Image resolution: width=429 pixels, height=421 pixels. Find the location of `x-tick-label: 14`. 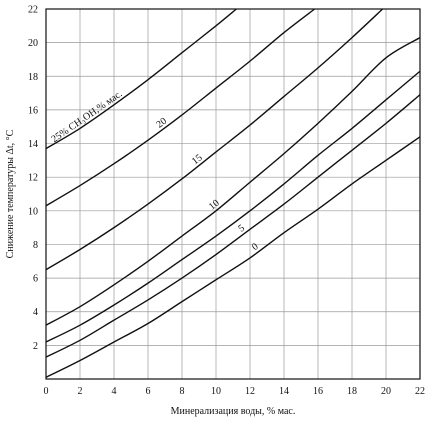

x-tick-label: 14 is located at coordinates (284, 391).